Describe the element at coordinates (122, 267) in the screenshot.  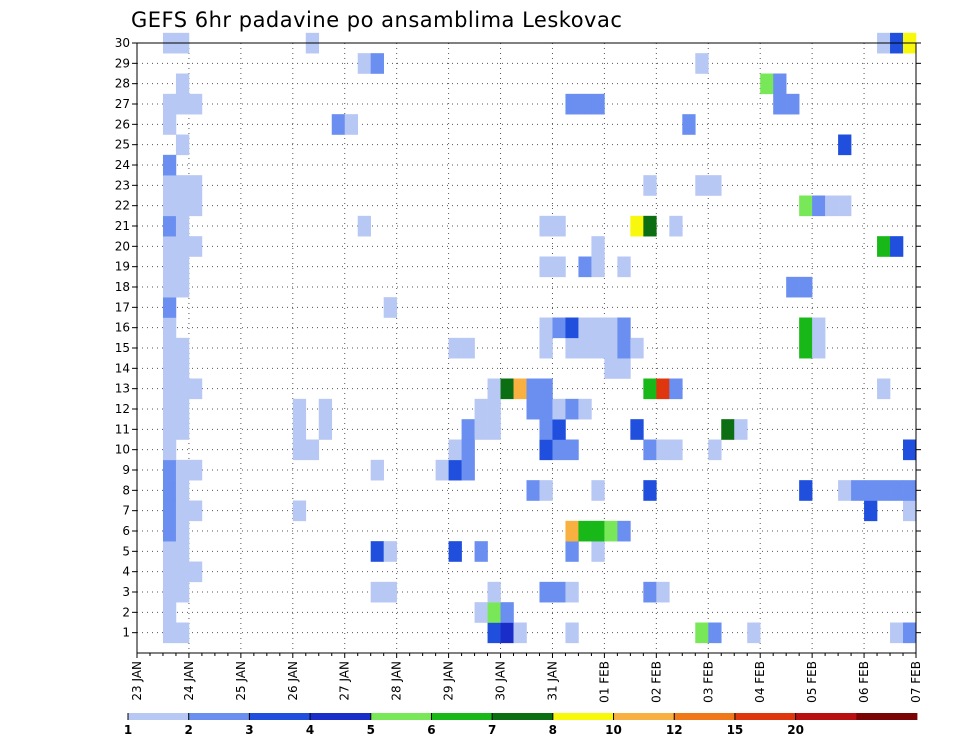
I see `y-tick-label: 19` at that location.